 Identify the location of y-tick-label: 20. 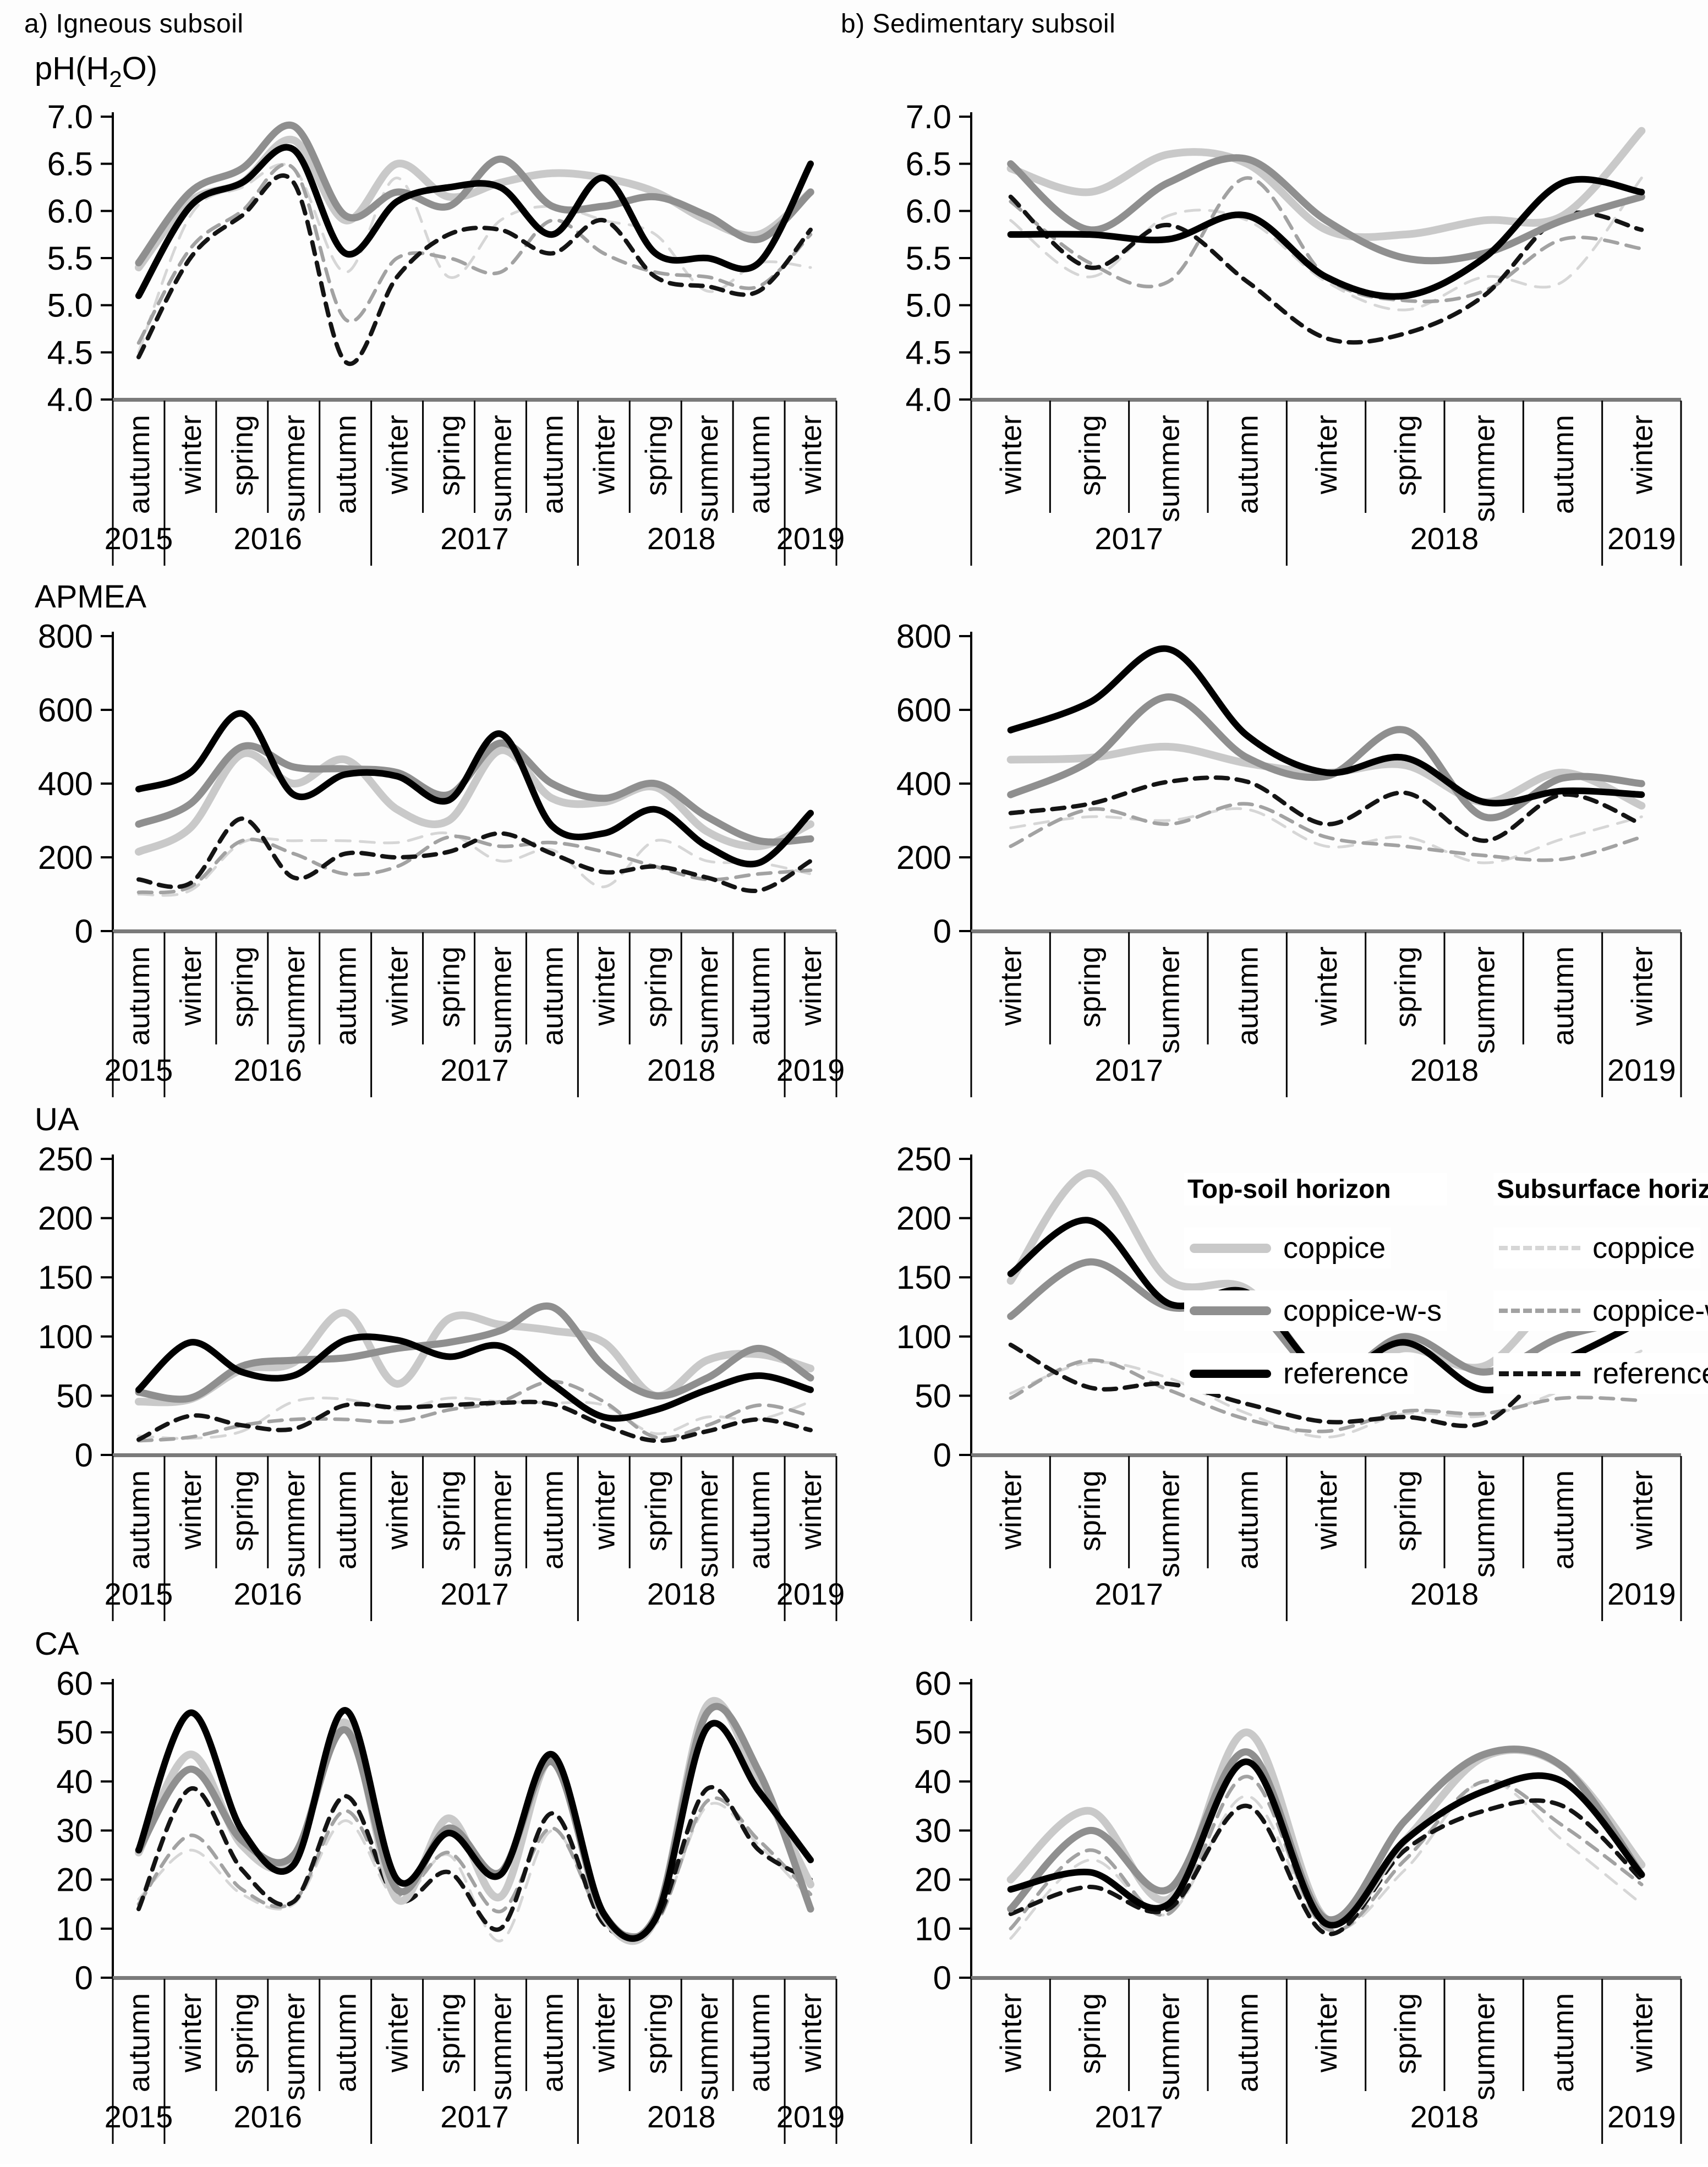
(75, 1880).